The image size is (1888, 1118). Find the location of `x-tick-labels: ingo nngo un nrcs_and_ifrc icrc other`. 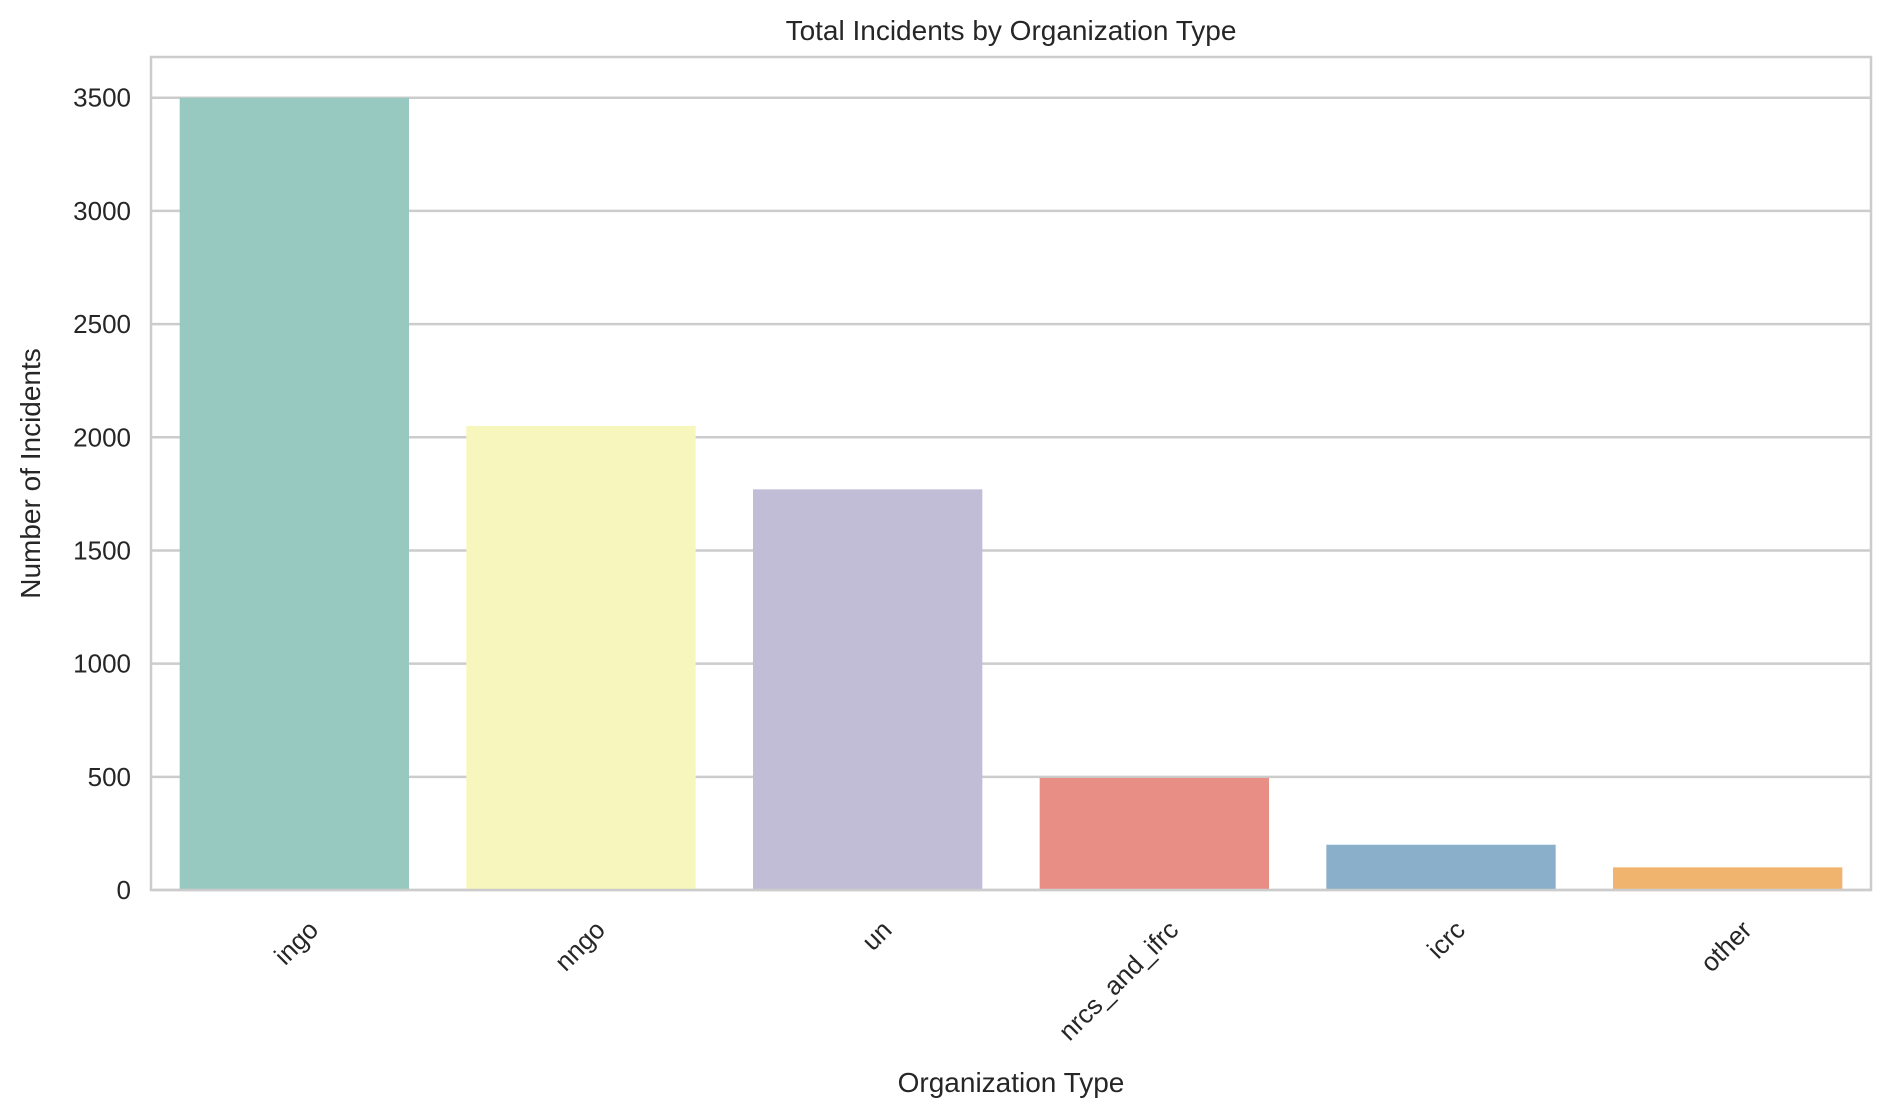

x-tick-labels: ingo nngo un nrcs_and_ifrc icrc other is located at coordinates (1013, 980).